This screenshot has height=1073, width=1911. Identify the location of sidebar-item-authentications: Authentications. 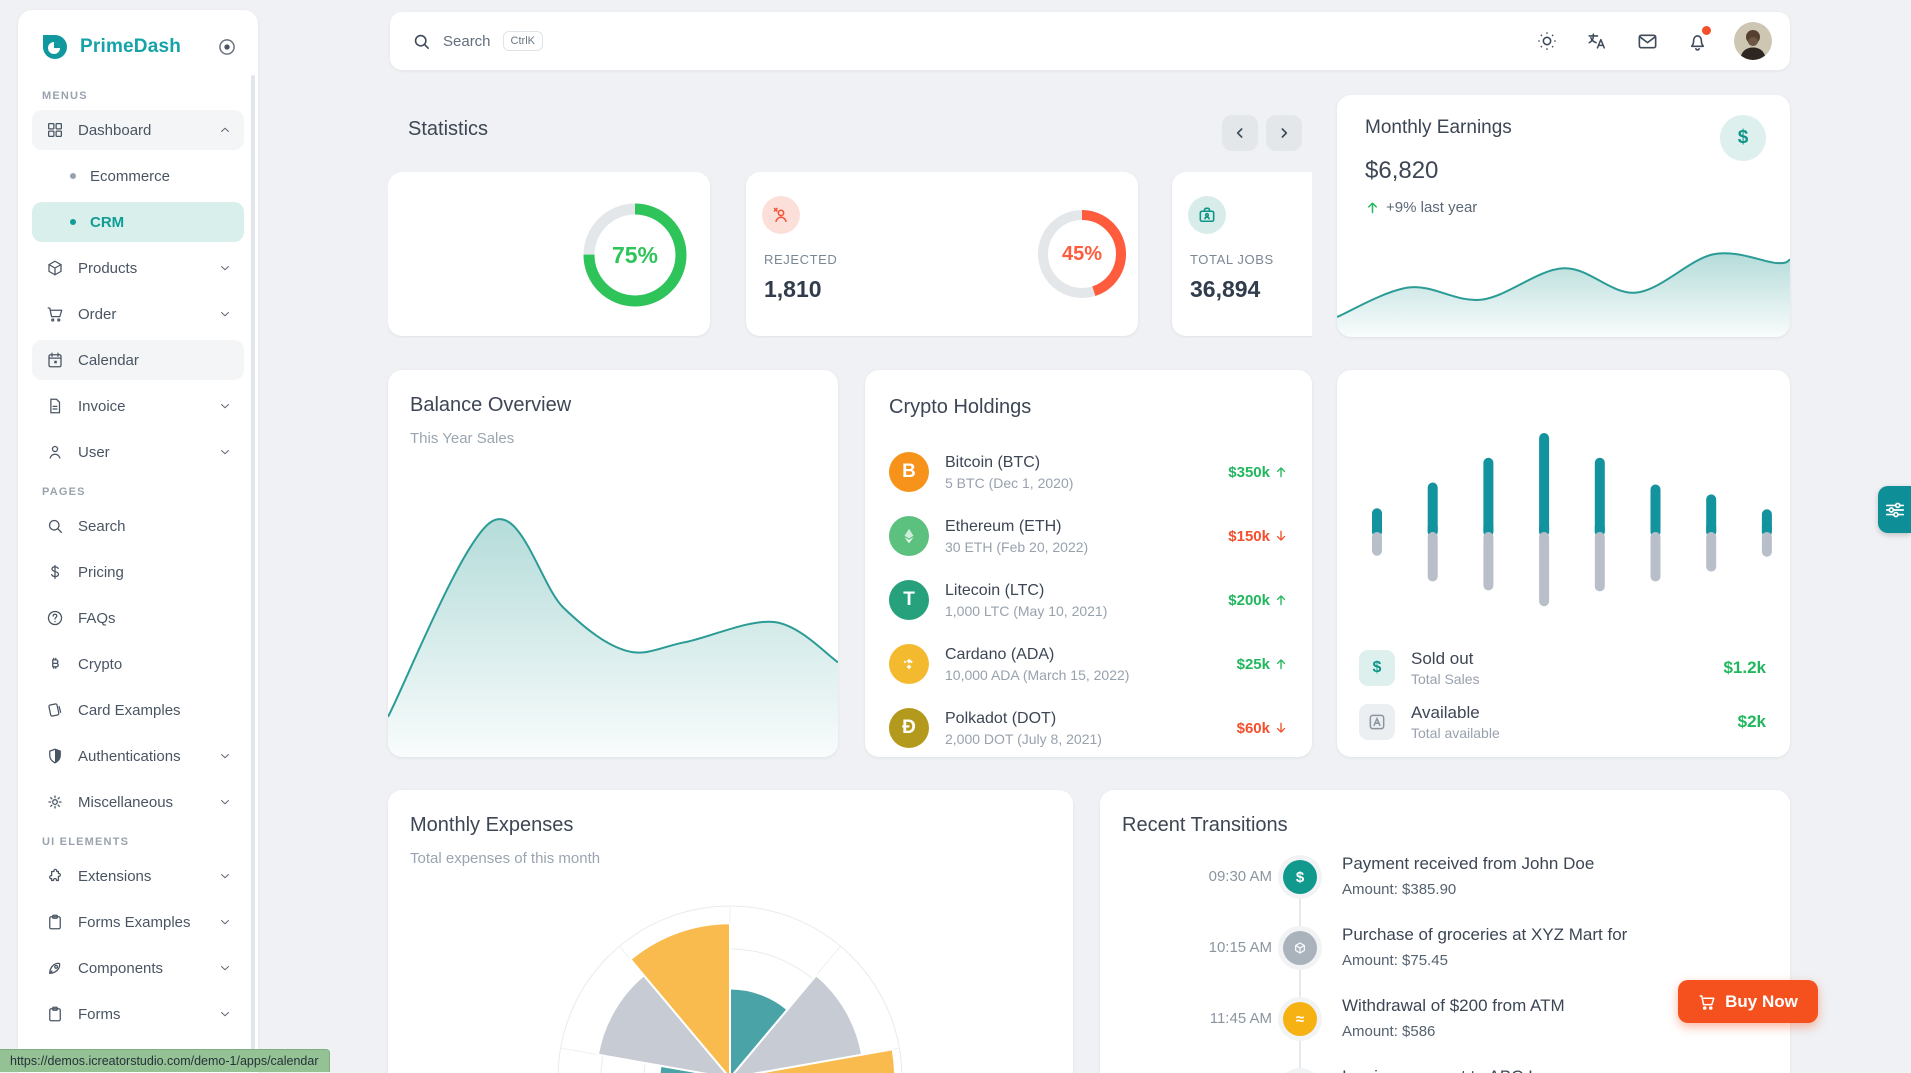
(138, 756).